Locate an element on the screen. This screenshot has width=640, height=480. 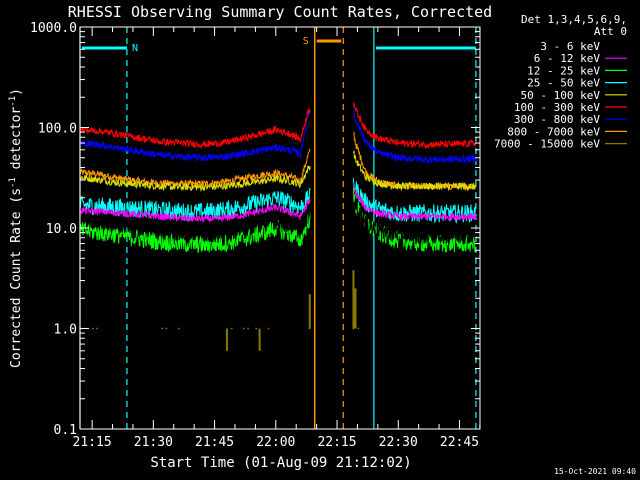
y-tick-label: 1000.0 is located at coordinates (53, 28).